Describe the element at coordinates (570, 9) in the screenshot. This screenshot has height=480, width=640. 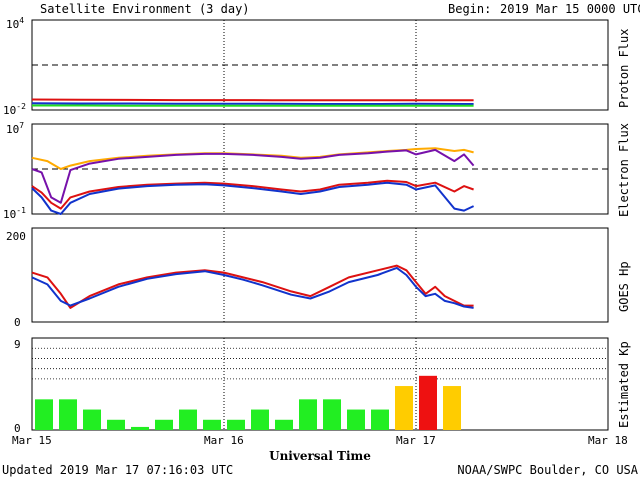
I see `begin-value: 2019 Mar 15 0000 UTC` at that location.